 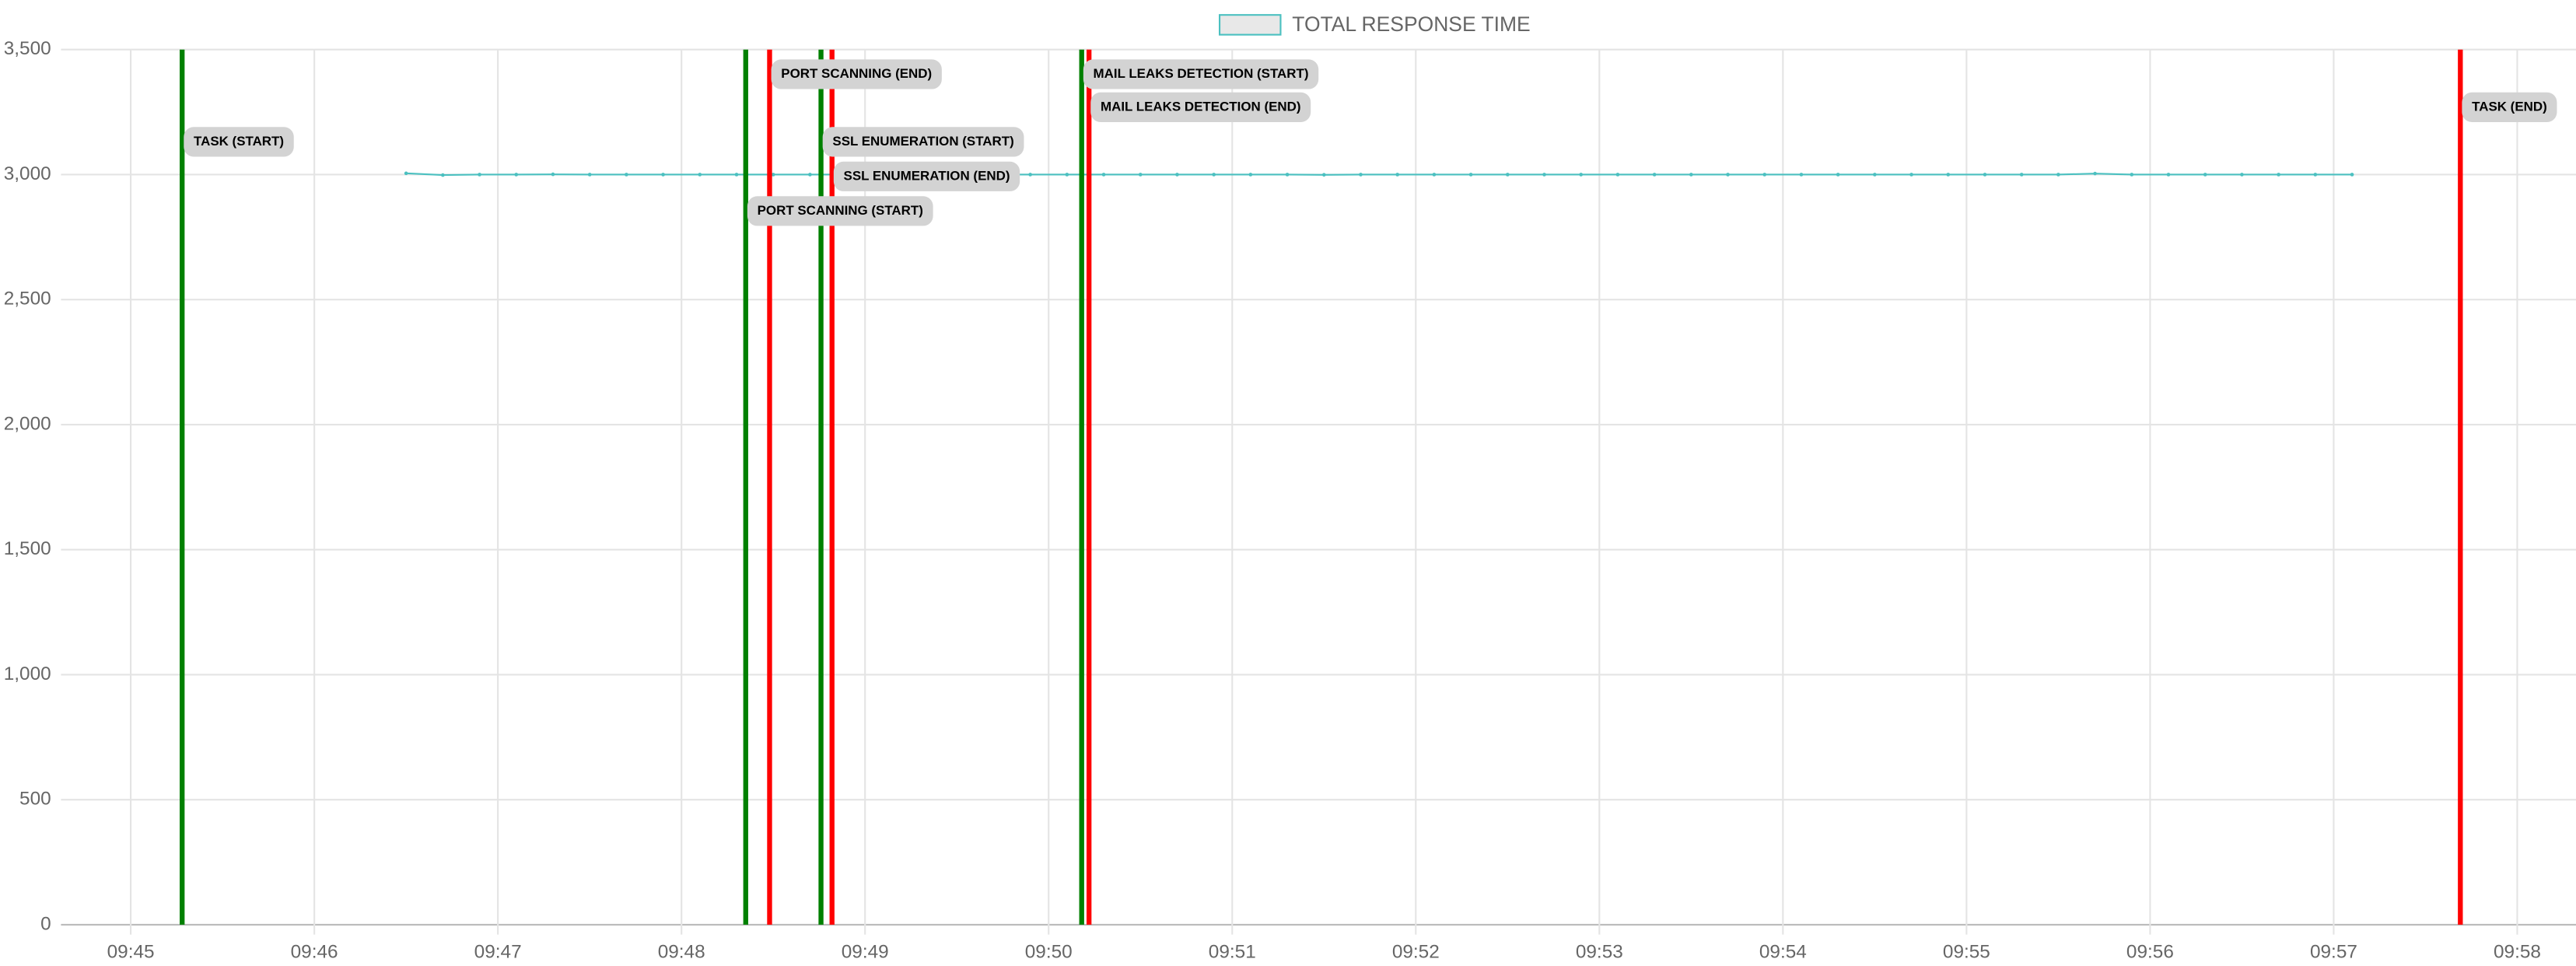 I want to click on event-label-text: MAIL LEAKS DETECTION (END), so click(x=1201, y=107).